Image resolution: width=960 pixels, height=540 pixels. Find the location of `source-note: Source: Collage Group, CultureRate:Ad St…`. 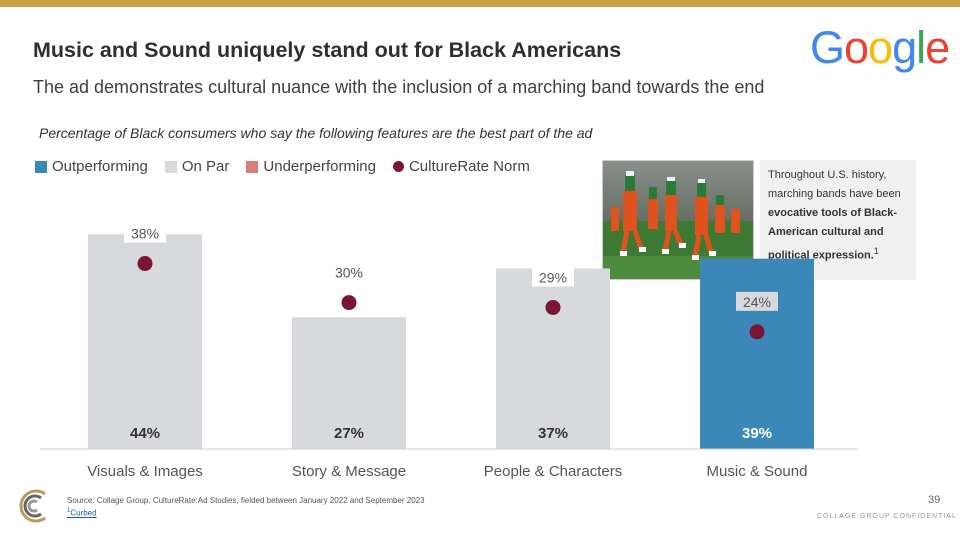

source-note: Source: Collage Group, CultureRate:Ad St… is located at coordinates (246, 500).